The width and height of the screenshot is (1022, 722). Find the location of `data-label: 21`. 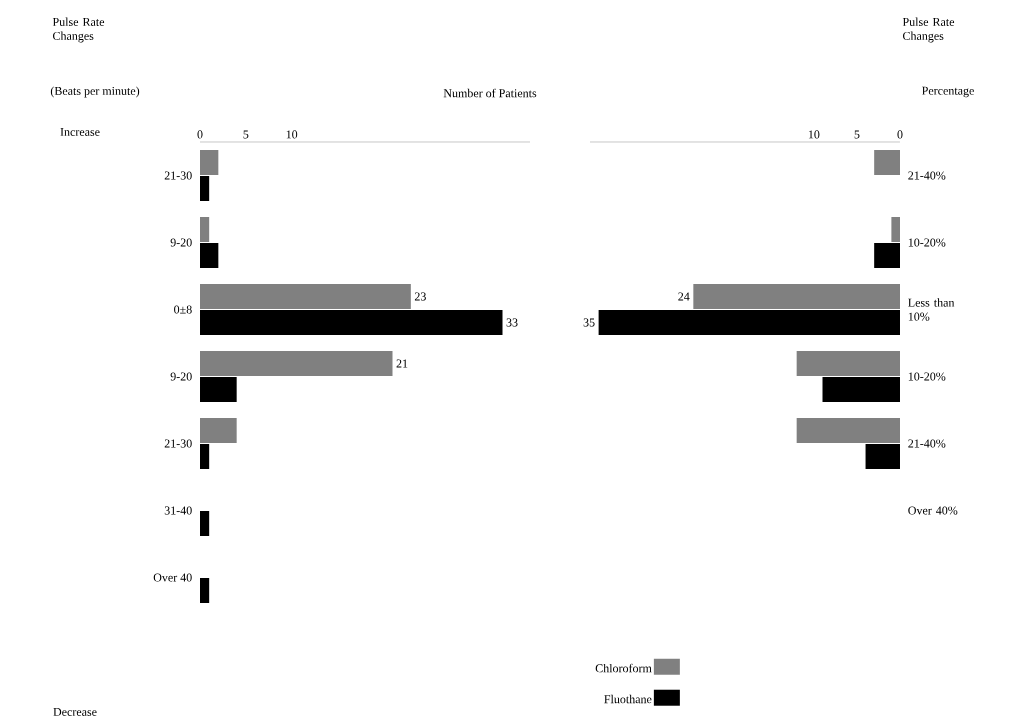

data-label: 21 is located at coordinates (402, 363).